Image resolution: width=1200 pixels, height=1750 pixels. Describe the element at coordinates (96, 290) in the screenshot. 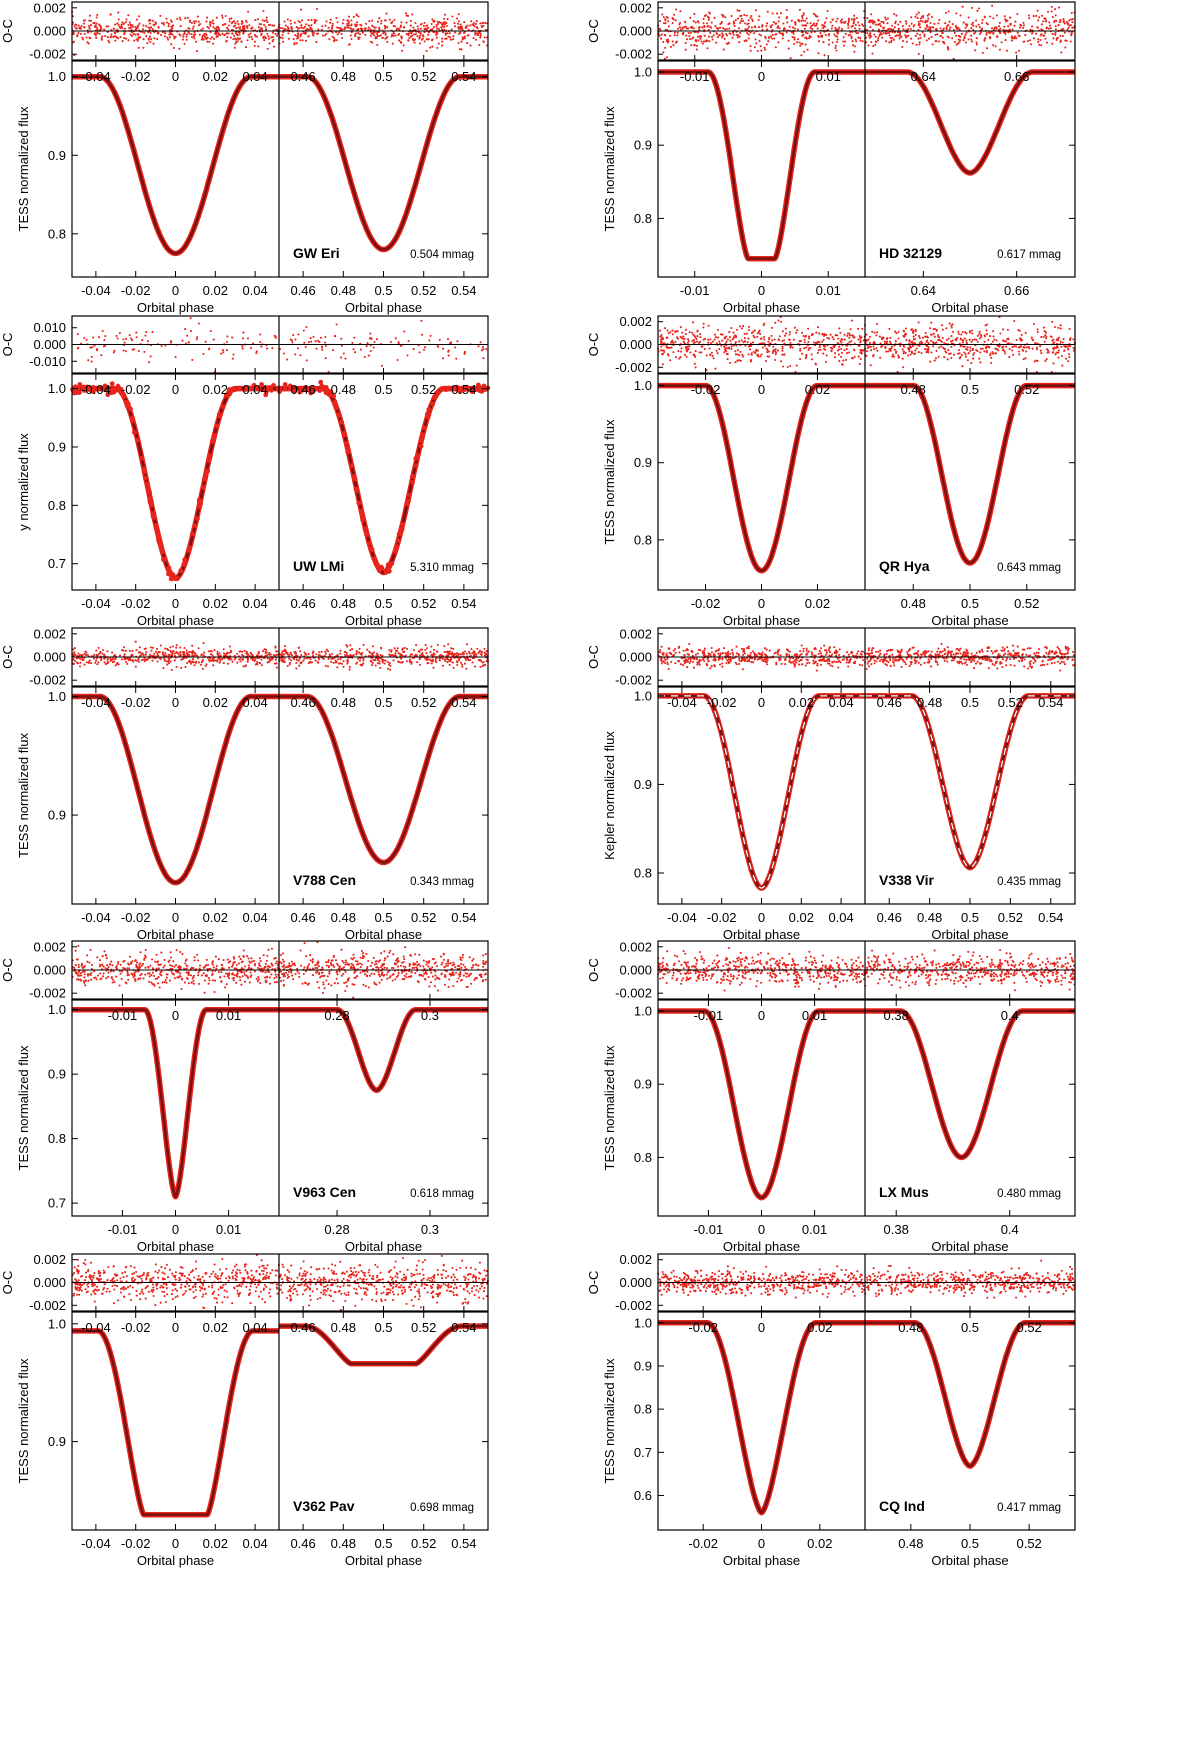

I see `x-tick-label: -0.04` at that location.